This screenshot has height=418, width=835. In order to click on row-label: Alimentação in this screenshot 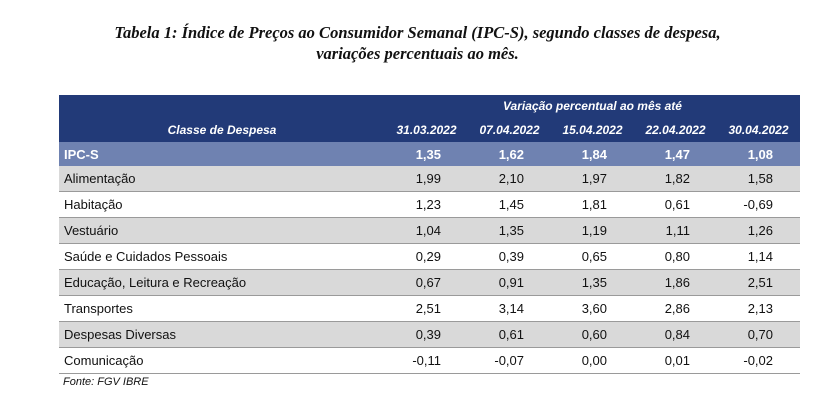, I will do `click(222, 179)`.